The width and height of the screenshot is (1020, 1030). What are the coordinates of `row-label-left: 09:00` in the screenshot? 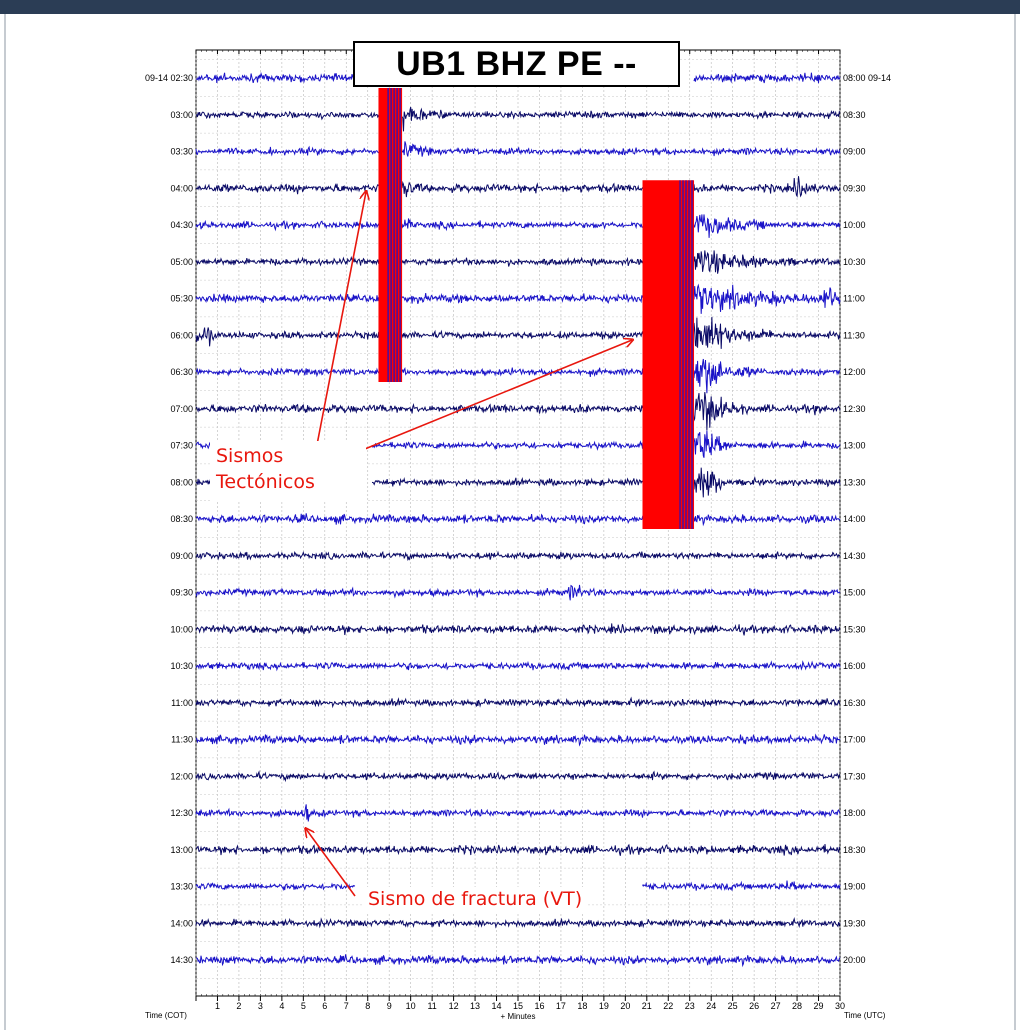 It's located at (181, 556).